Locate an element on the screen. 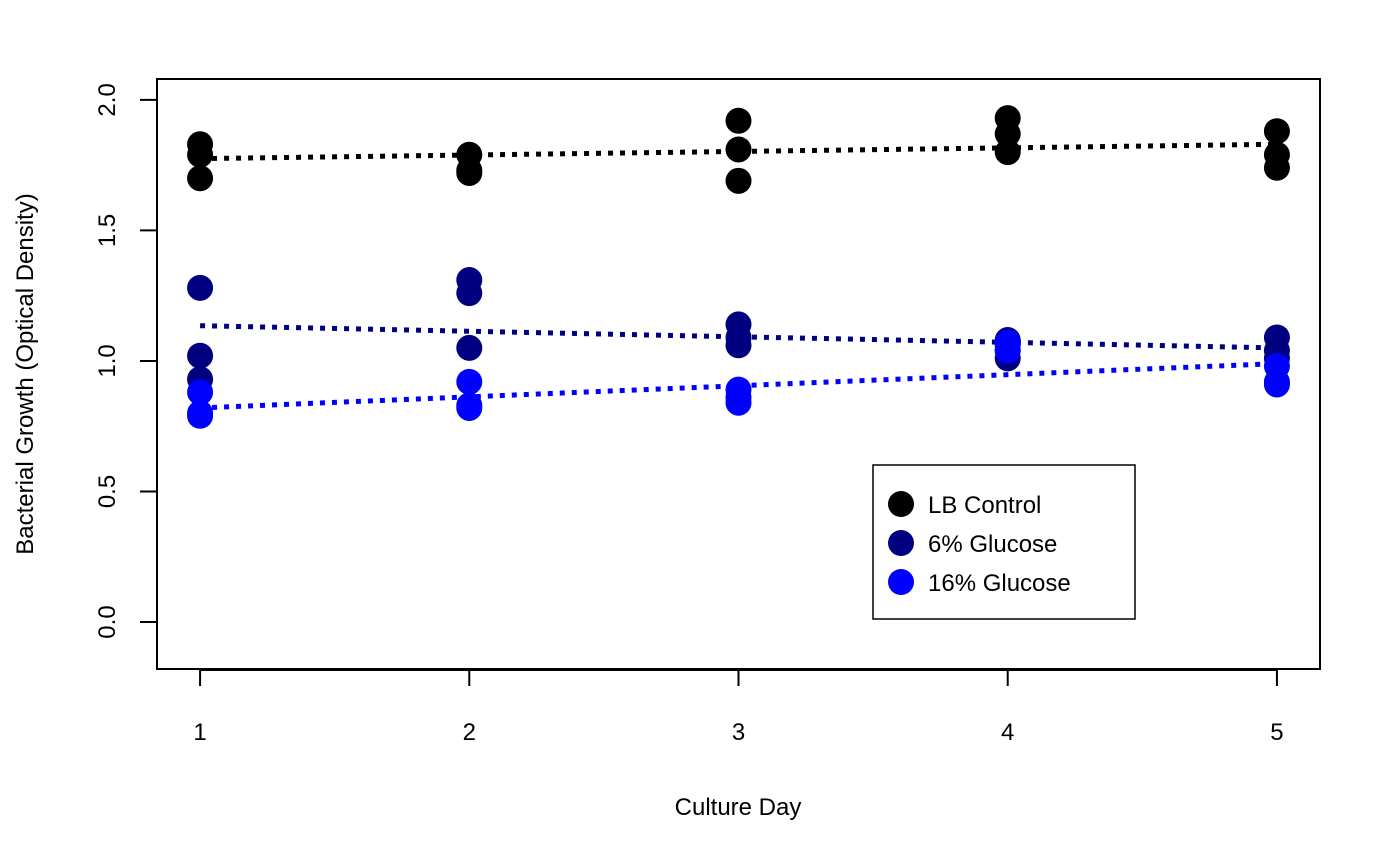 The width and height of the screenshot is (1400, 865). y-tick-label: 1.5 is located at coordinates (107, 230).